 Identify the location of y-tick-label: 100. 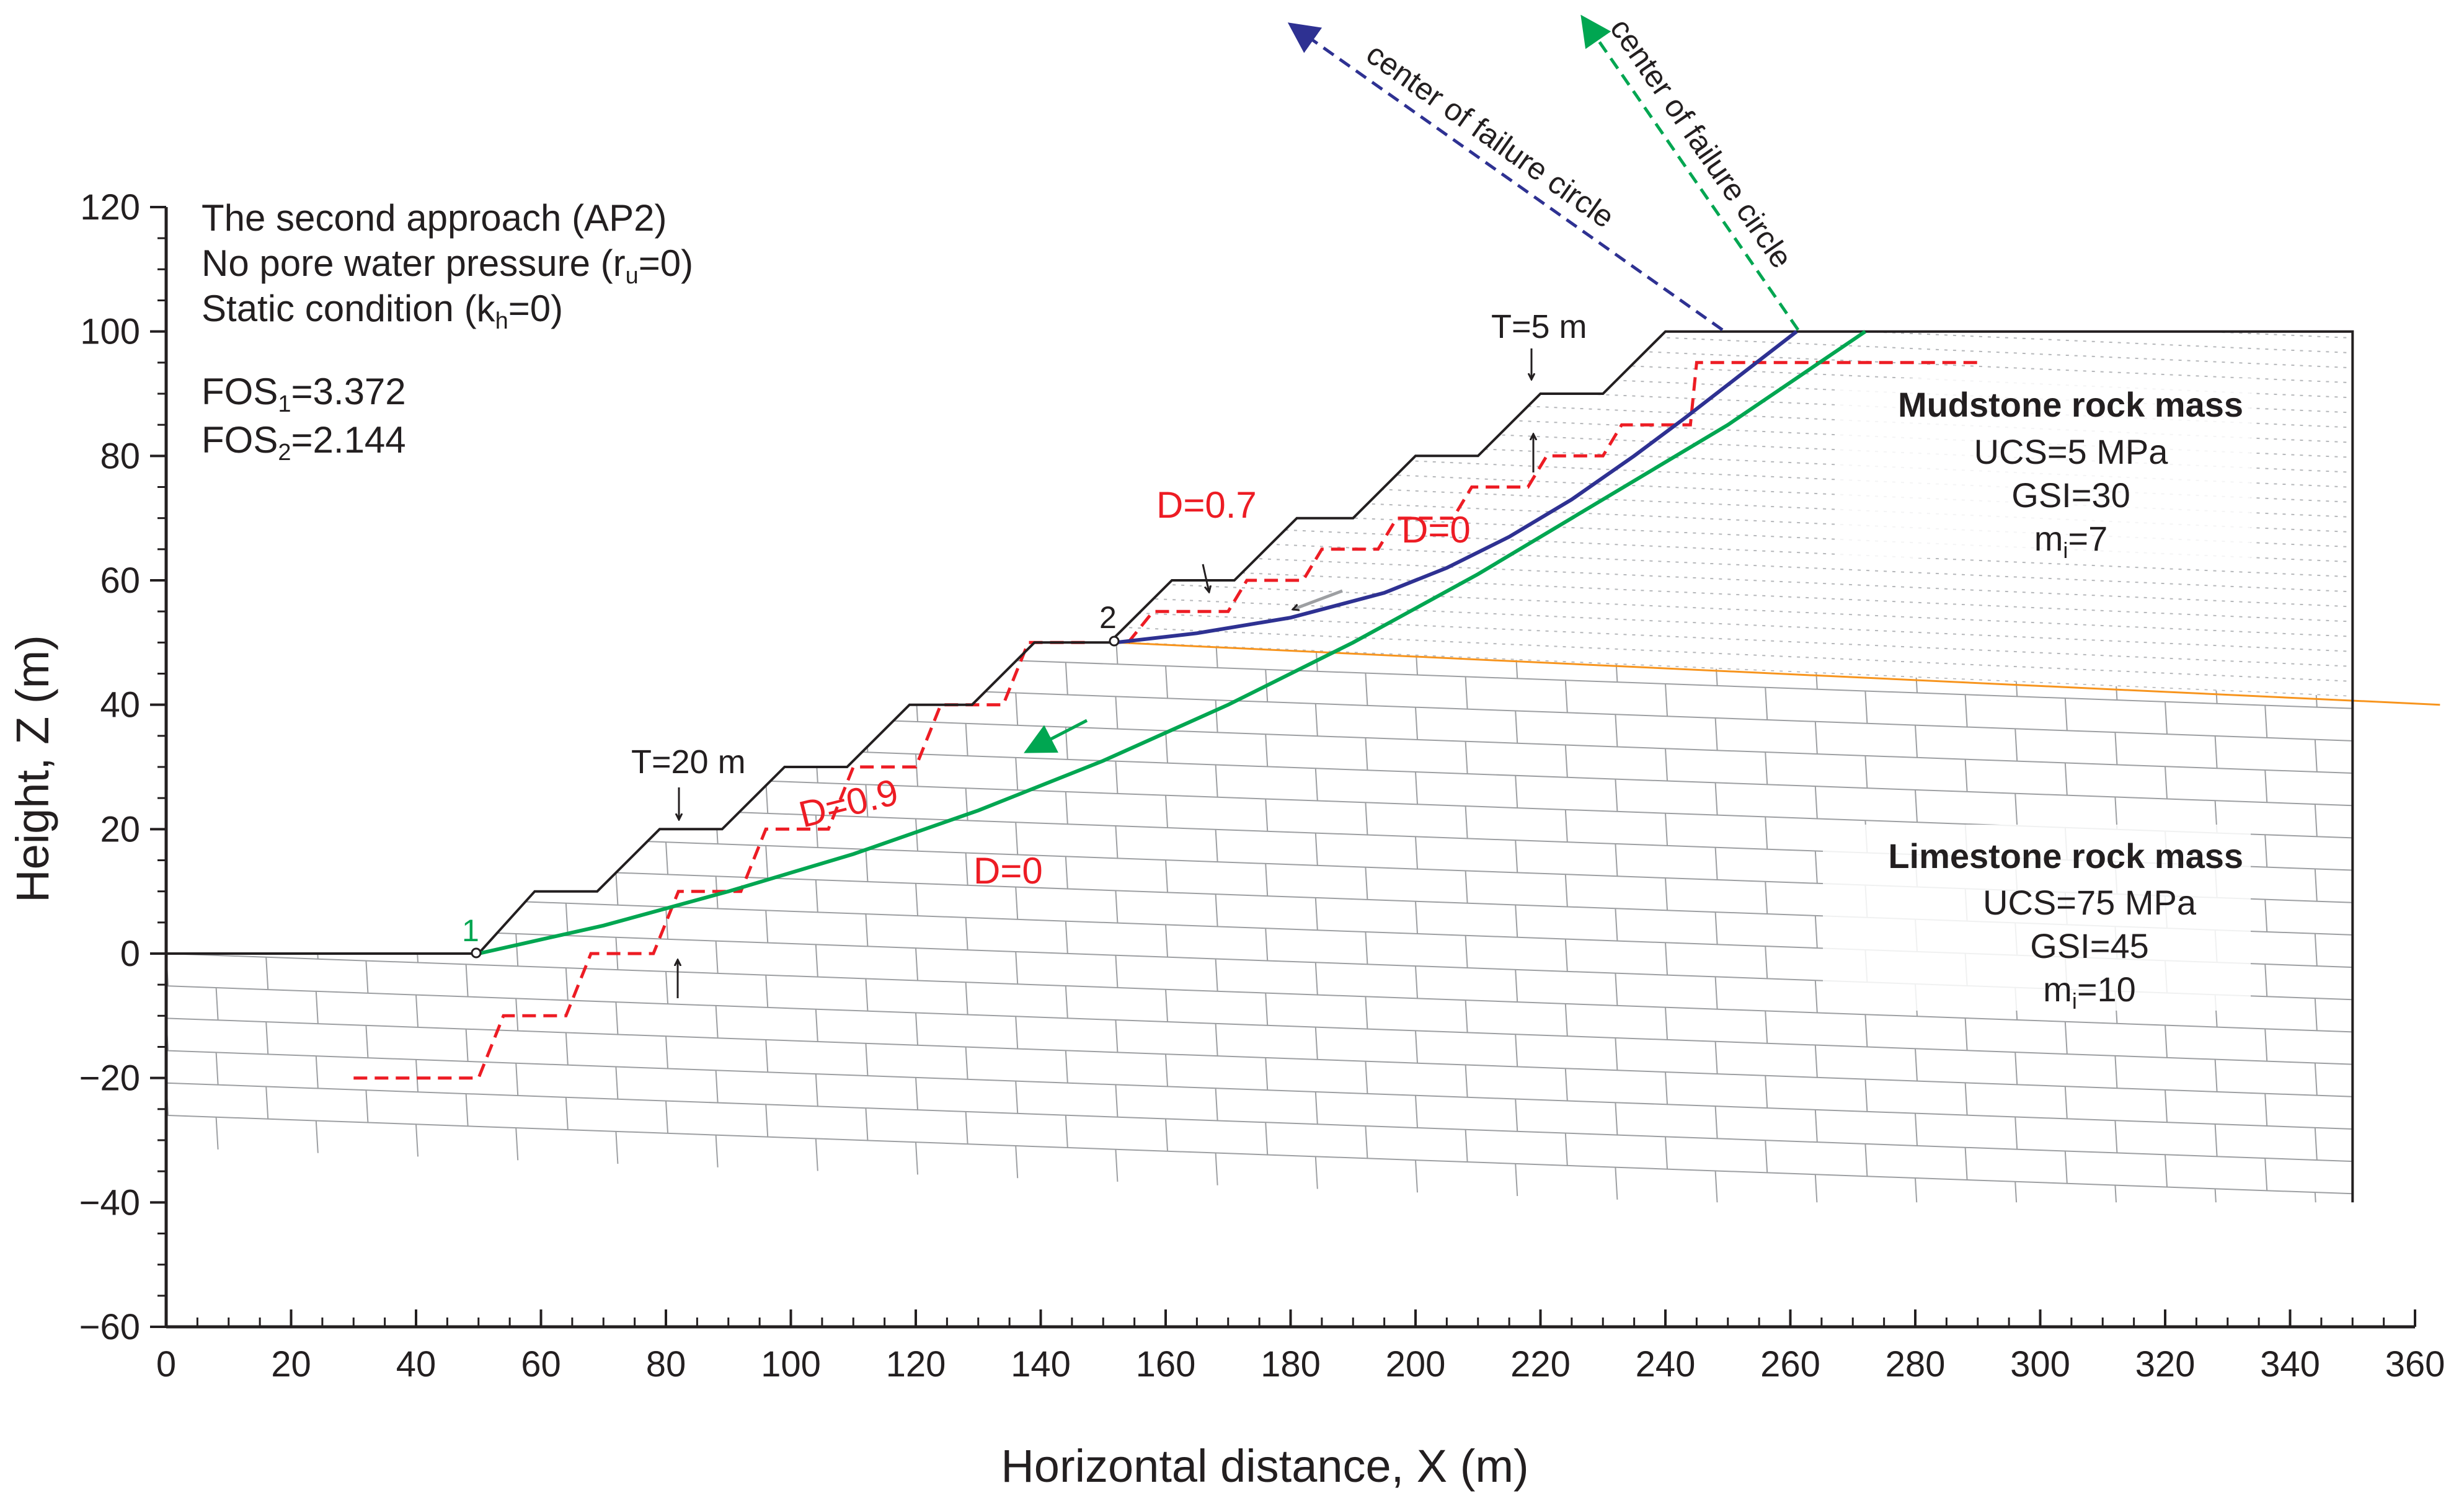
(110, 332).